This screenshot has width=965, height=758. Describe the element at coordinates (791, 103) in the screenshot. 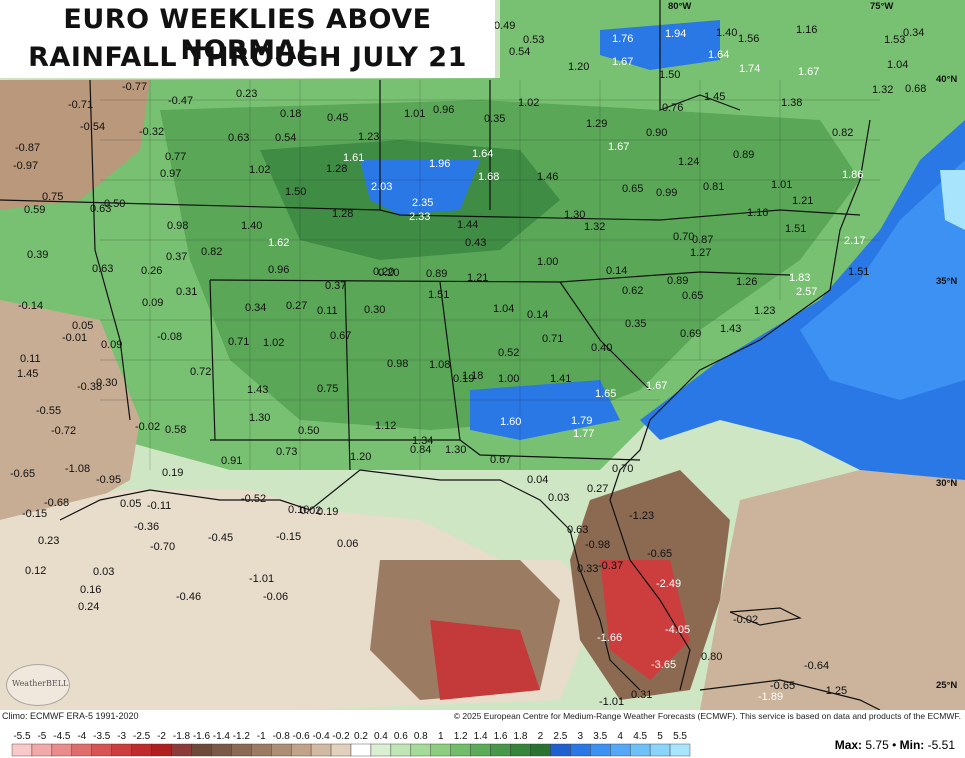

I see `anomaly-value: 1.38` at that location.